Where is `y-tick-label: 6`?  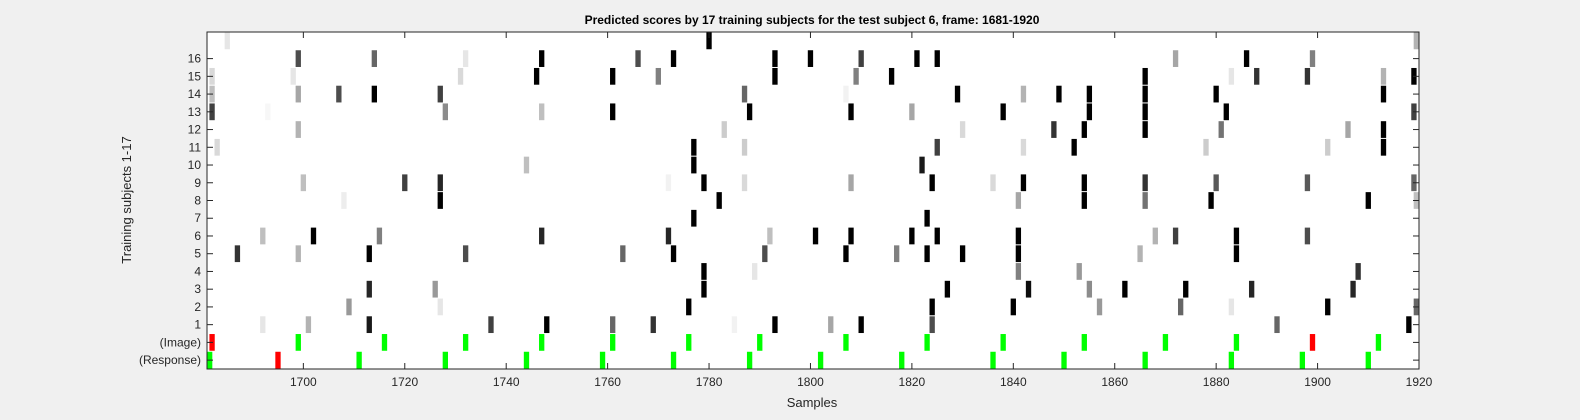
y-tick-label: 6 is located at coordinates (197, 236).